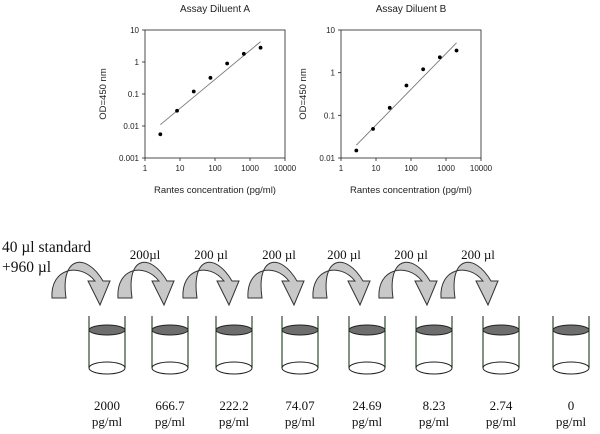 This screenshot has height=434, width=600. Describe the element at coordinates (571, 405) in the screenshot. I see `tube-concentration: 0` at that location.